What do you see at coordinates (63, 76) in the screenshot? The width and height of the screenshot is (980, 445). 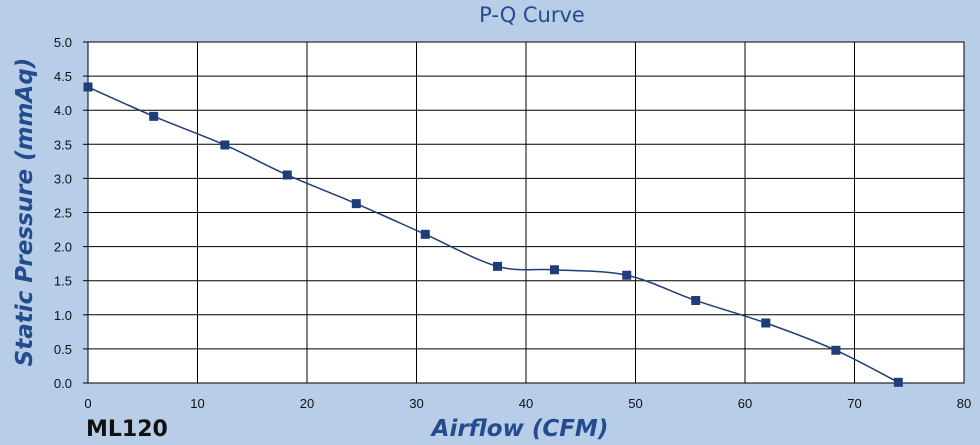 I see `y-tick-label: 4.5` at bounding box center [63, 76].